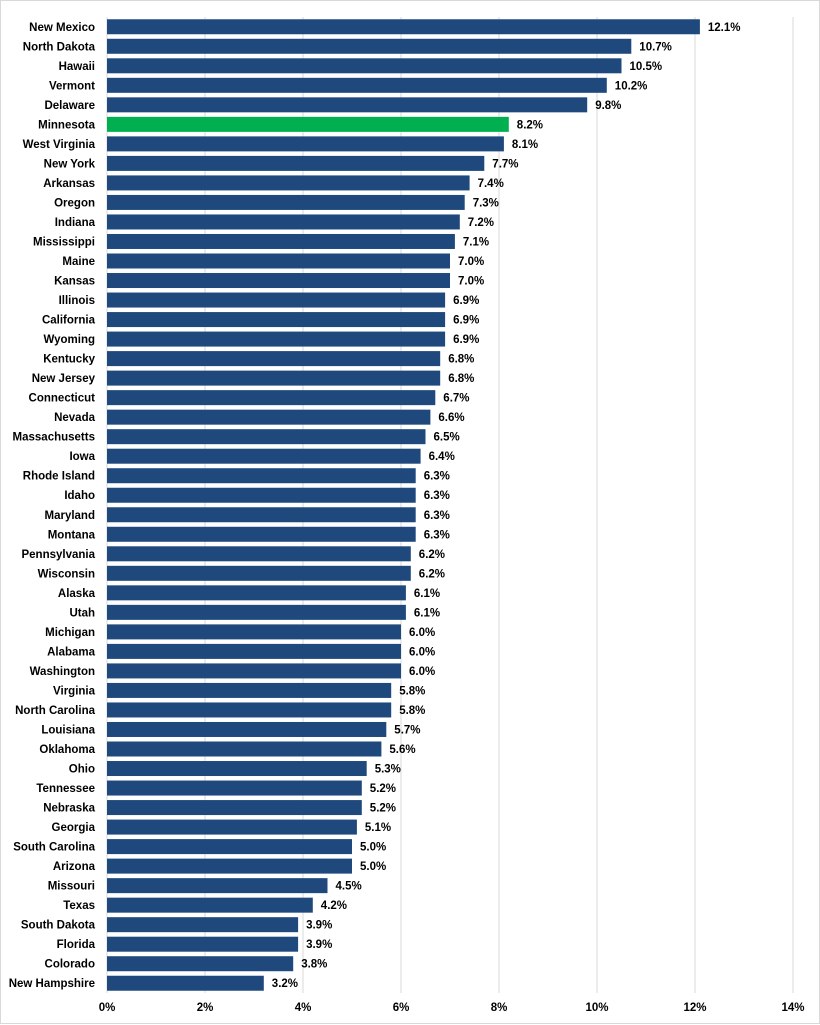 Image resolution: width=820 pixels, height=1025 pixels. I want to click on data-label: 9.8%, so click(608, 106).